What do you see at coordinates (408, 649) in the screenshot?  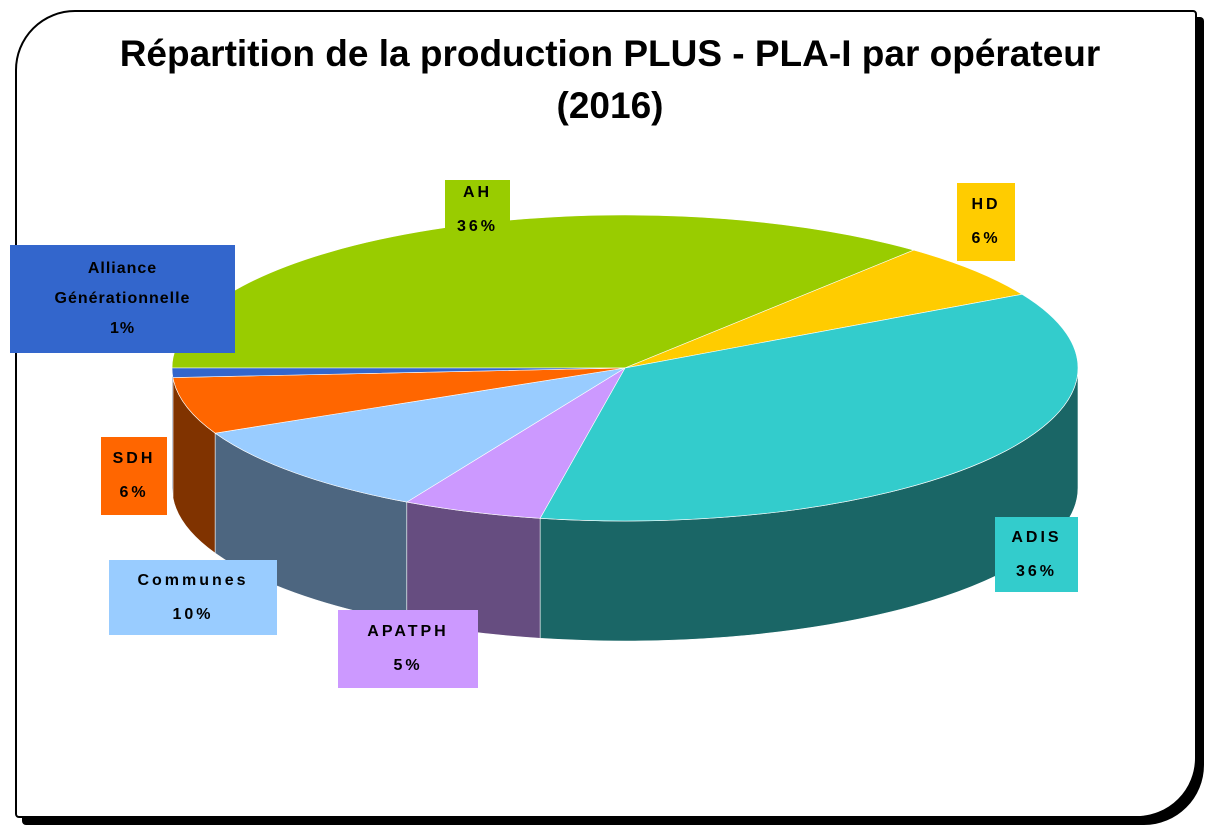 I see `data-label: APATPH 5%` at bounding box center [408, 649].